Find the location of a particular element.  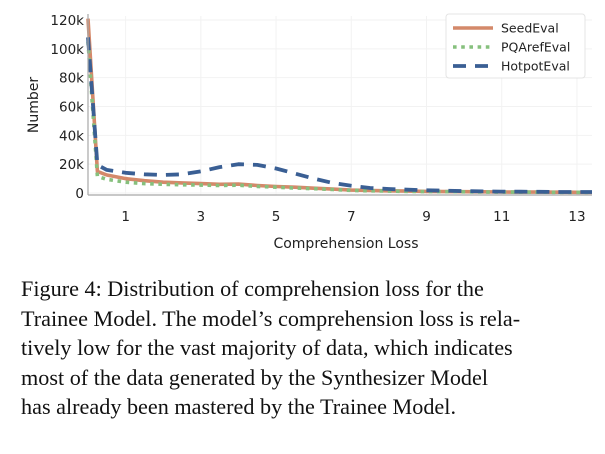

legend: SeedEval PQArefEval HotpotEval is located at coordinates (515, 46).